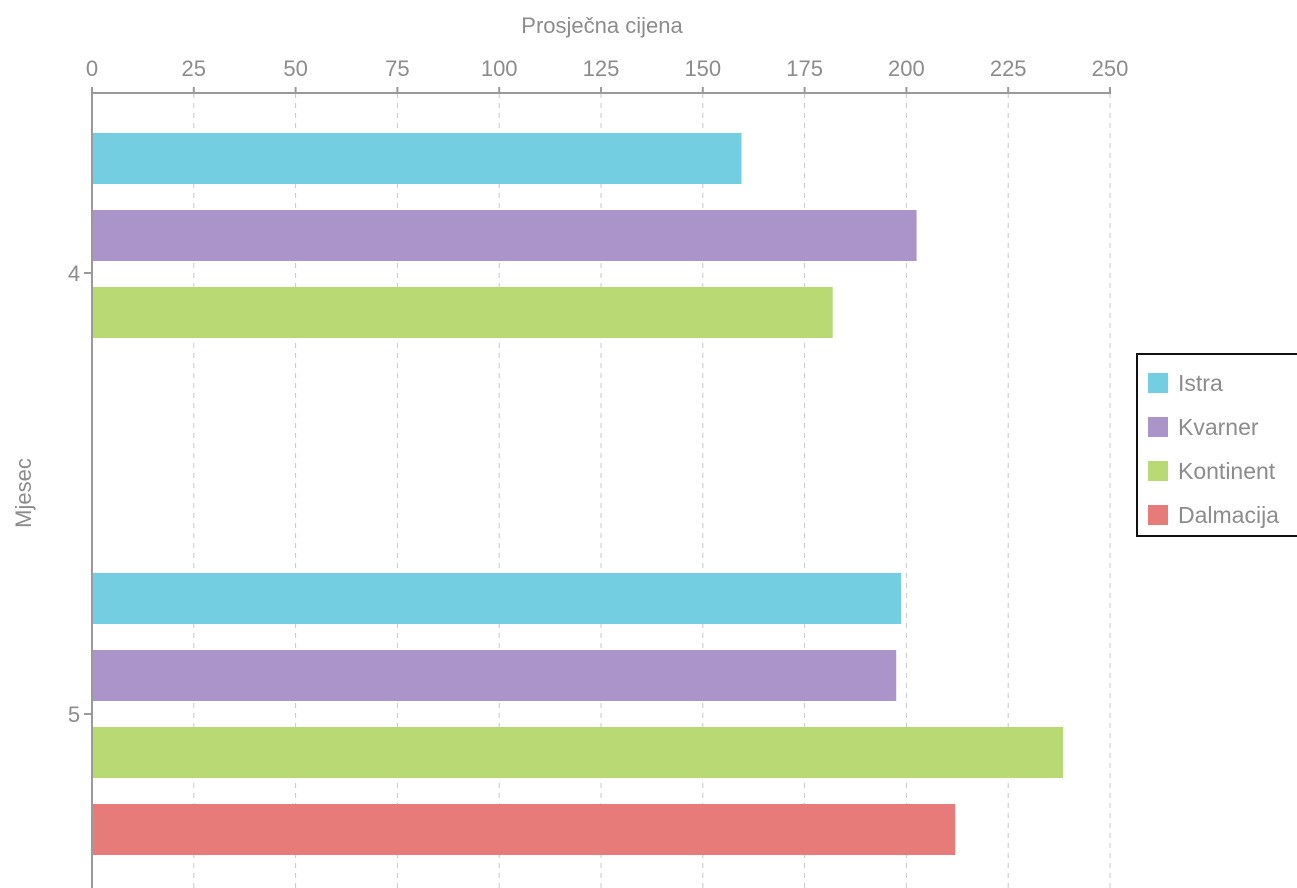 Image resolution: width=1297 pixels, height=888 pixels. Describe the element at coordinates (80, 494) in the screenshot. I see `y-axis-ticks: 45` at that location.